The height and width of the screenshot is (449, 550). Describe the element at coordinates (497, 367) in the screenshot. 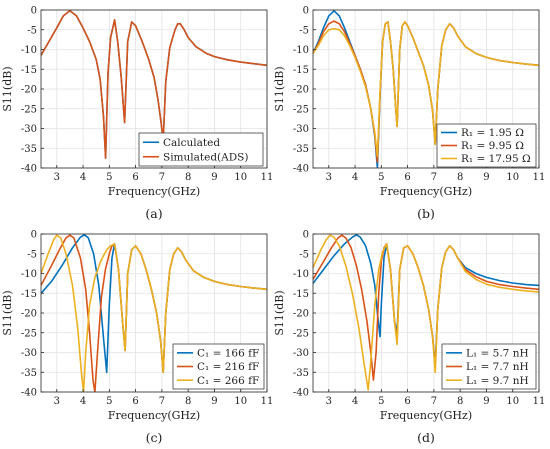

I see `legend-entry: L₁ = 7.7 nH` at that location.